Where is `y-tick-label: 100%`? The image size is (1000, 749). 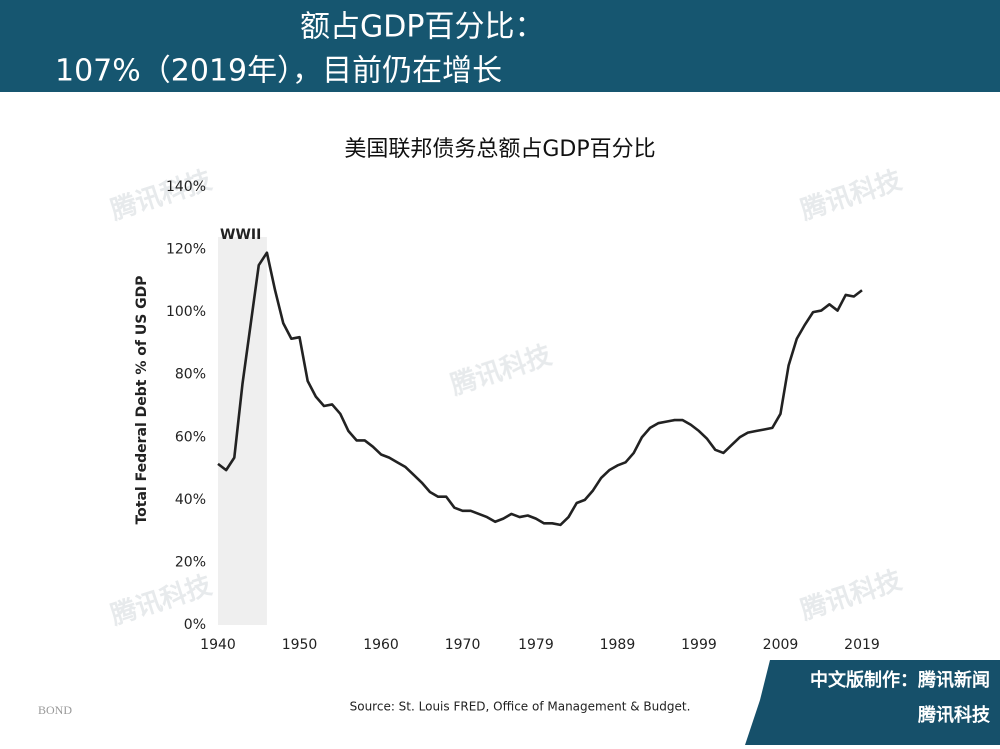
y-tick-label: 100% is located at coordinates (186, 312).